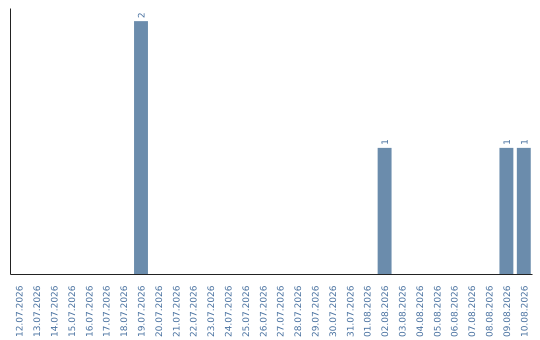 This screenshot has width=540, height=340. What do you see at coordinates (21, 311) in the screenshot?
I see `x-tick-label: 12.07.2026` at bounding box center [21, 311].